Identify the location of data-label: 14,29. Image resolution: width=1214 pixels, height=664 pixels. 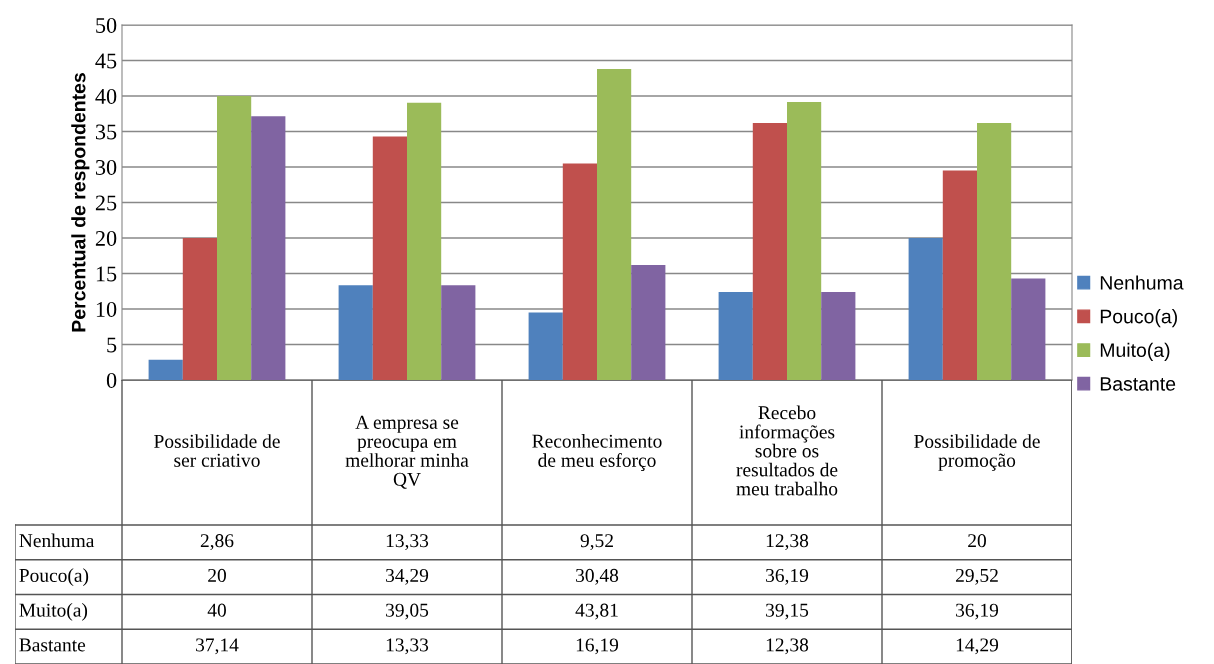
(977, 646).